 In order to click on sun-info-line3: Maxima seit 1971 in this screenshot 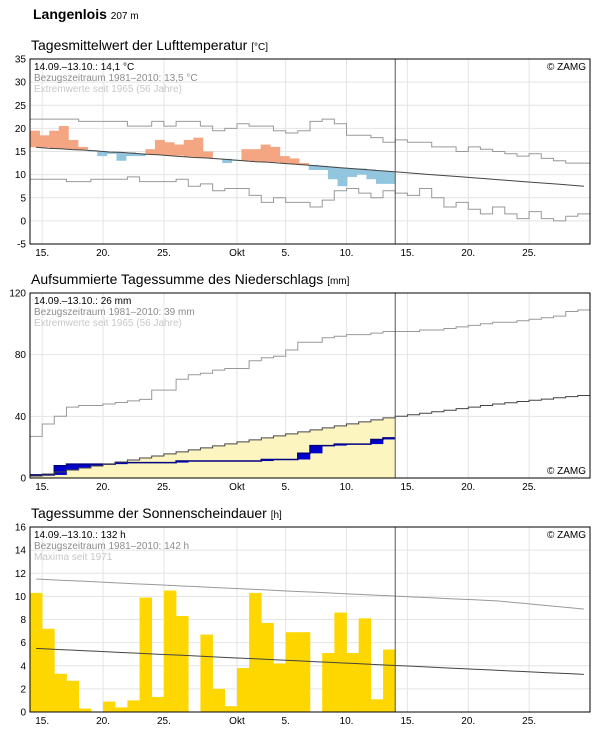, I will do `click(73, 557)`.